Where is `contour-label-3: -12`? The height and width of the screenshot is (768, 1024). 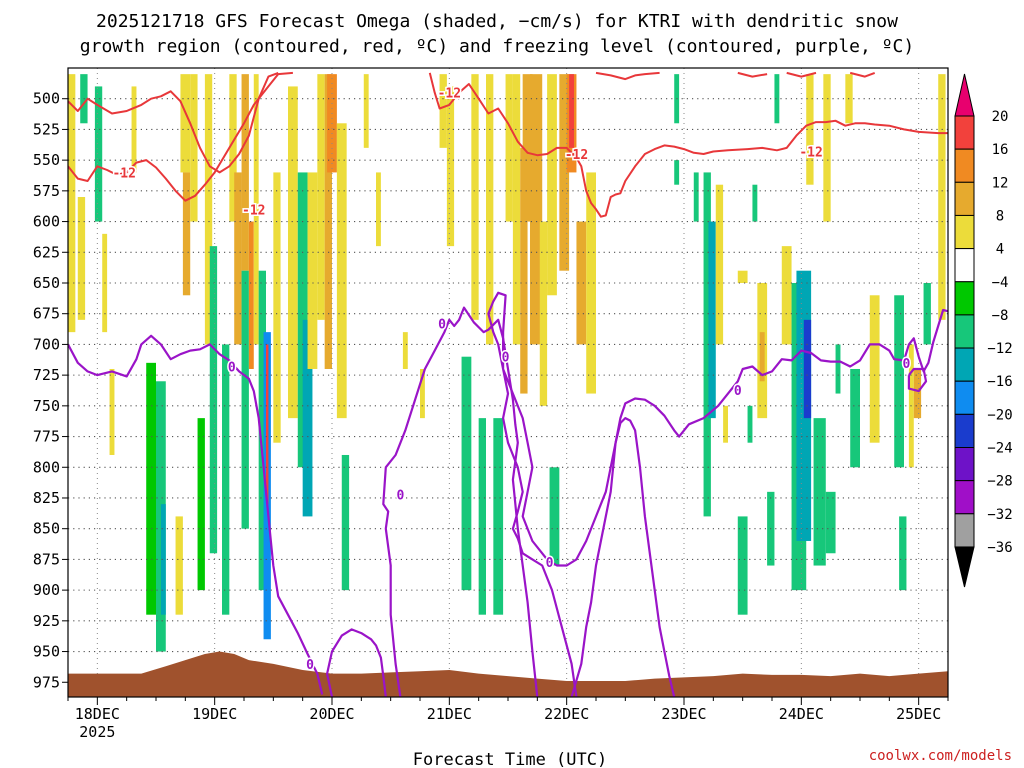 contour-label-3: -12 is located at coordinates (576, 155).